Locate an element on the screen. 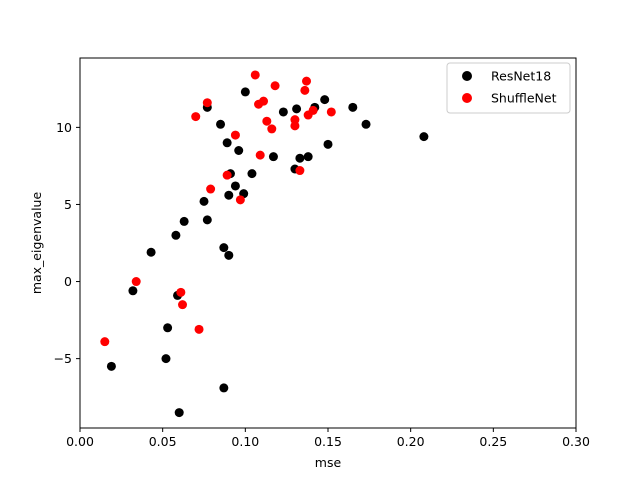  y-tick-label: −5 is located at coordinates (63, 358).